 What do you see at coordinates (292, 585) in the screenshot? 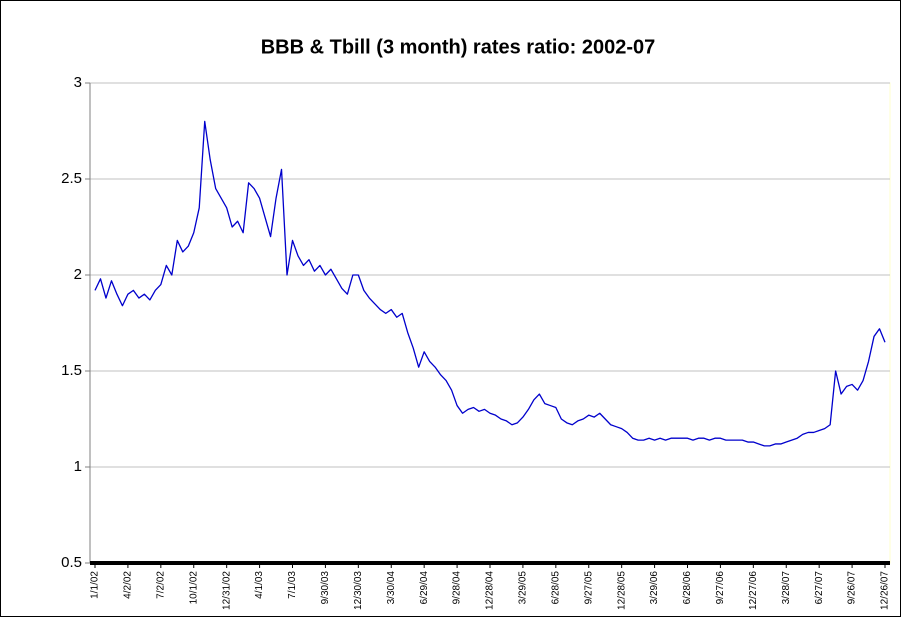
I see `x-tick-label: 7/1/03` at bounding box center [292, 585].